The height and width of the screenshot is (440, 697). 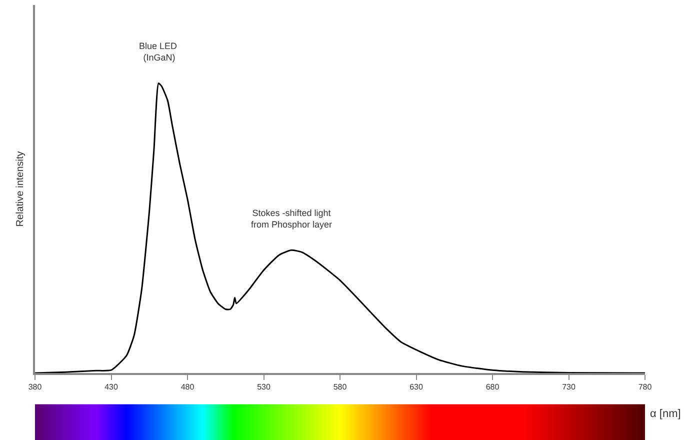 I want to click on x-tick-label: 780, so click(x=645, y=387).